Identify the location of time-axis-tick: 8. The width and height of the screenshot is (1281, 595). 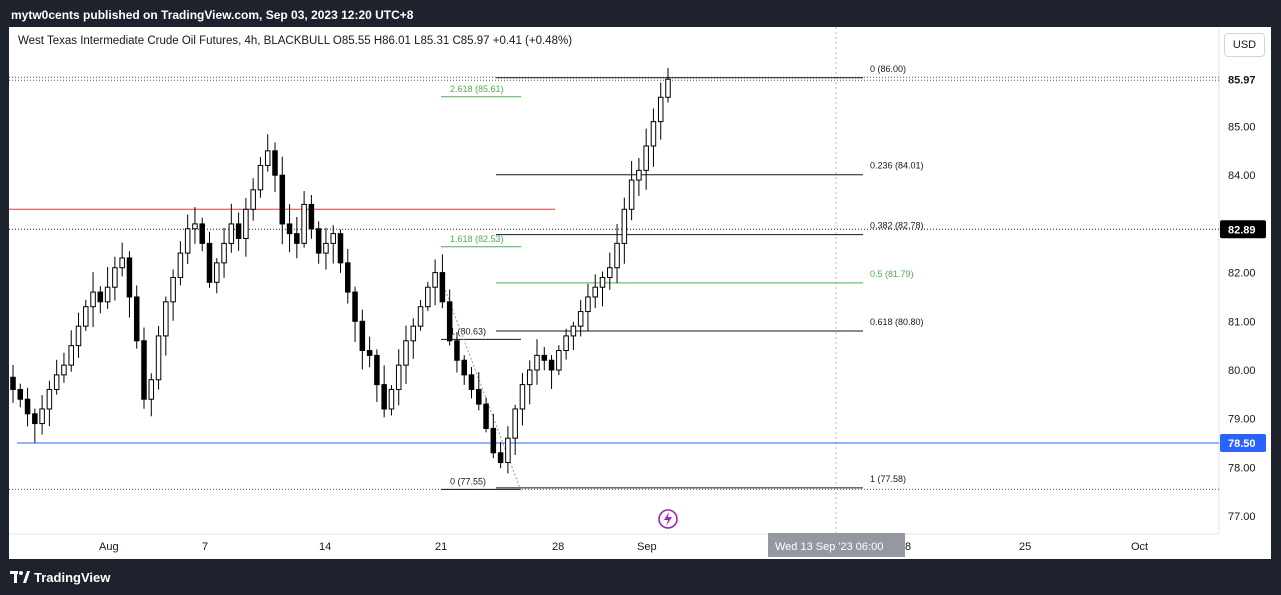
(908, 547).